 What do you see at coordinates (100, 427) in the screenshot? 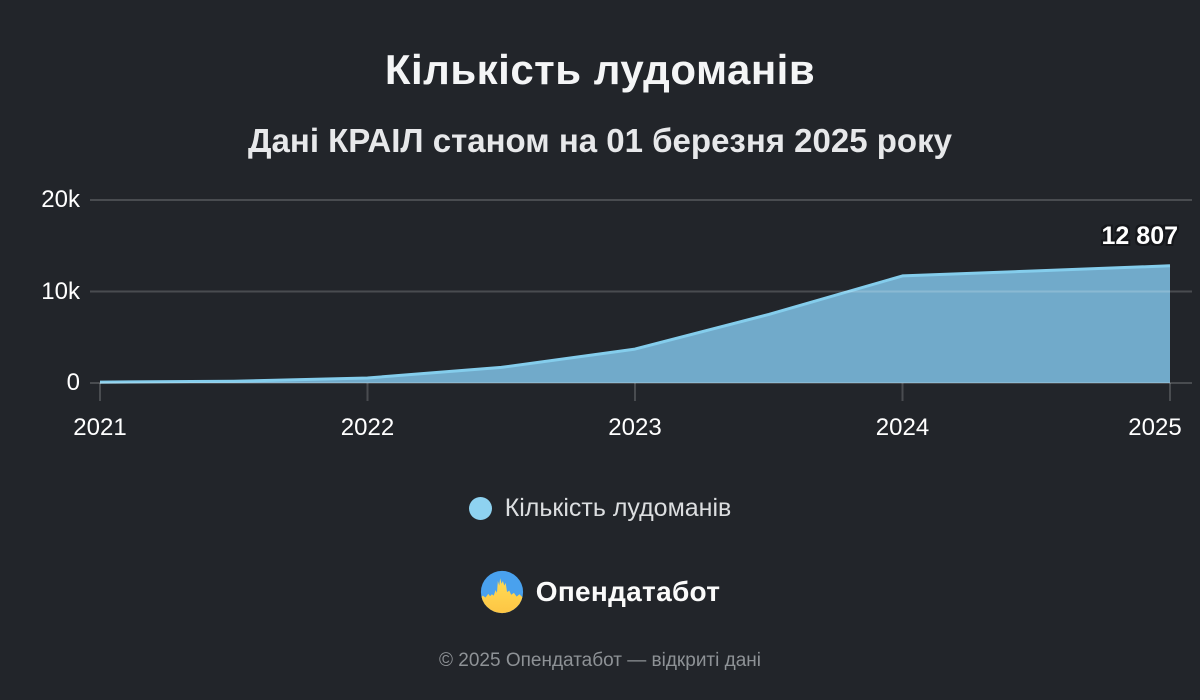
I see `x-tick-label: 2021` at bounding box center [100, 427].